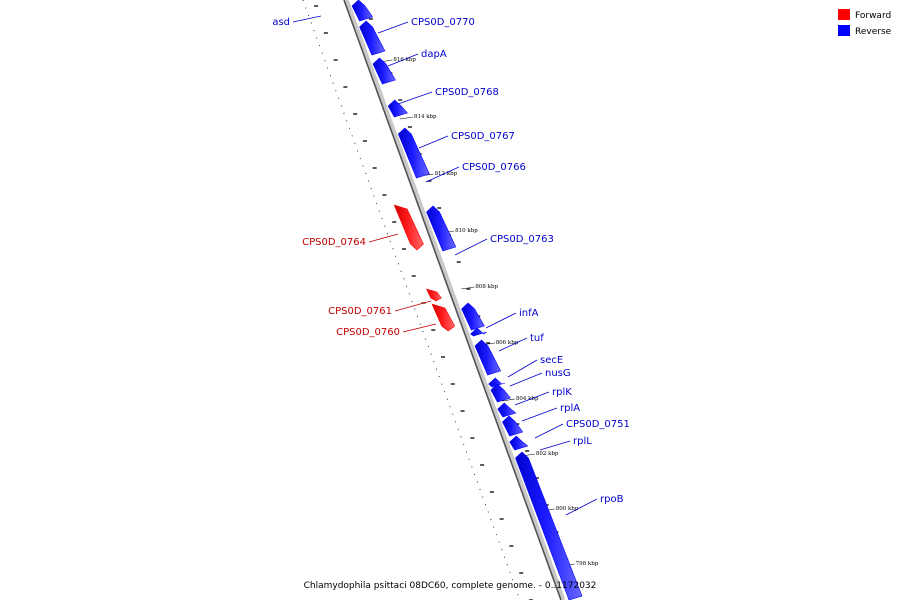 This screenshot has height=600, width=900. Describe the element at coordinates (486, 287) in the screenshot. I see `kbp-label: 808 kbp` at that location.